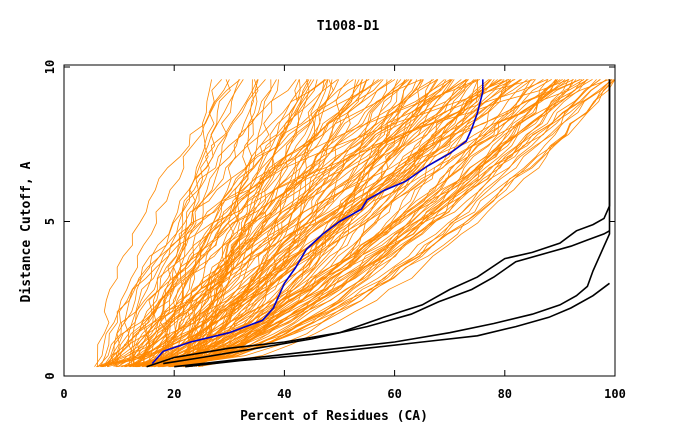 The height and width of the screenshot is (440, 680). Describe the element at coordinates (50, 67) in the screenshot. I see `y-tick-label: 10` at that location.